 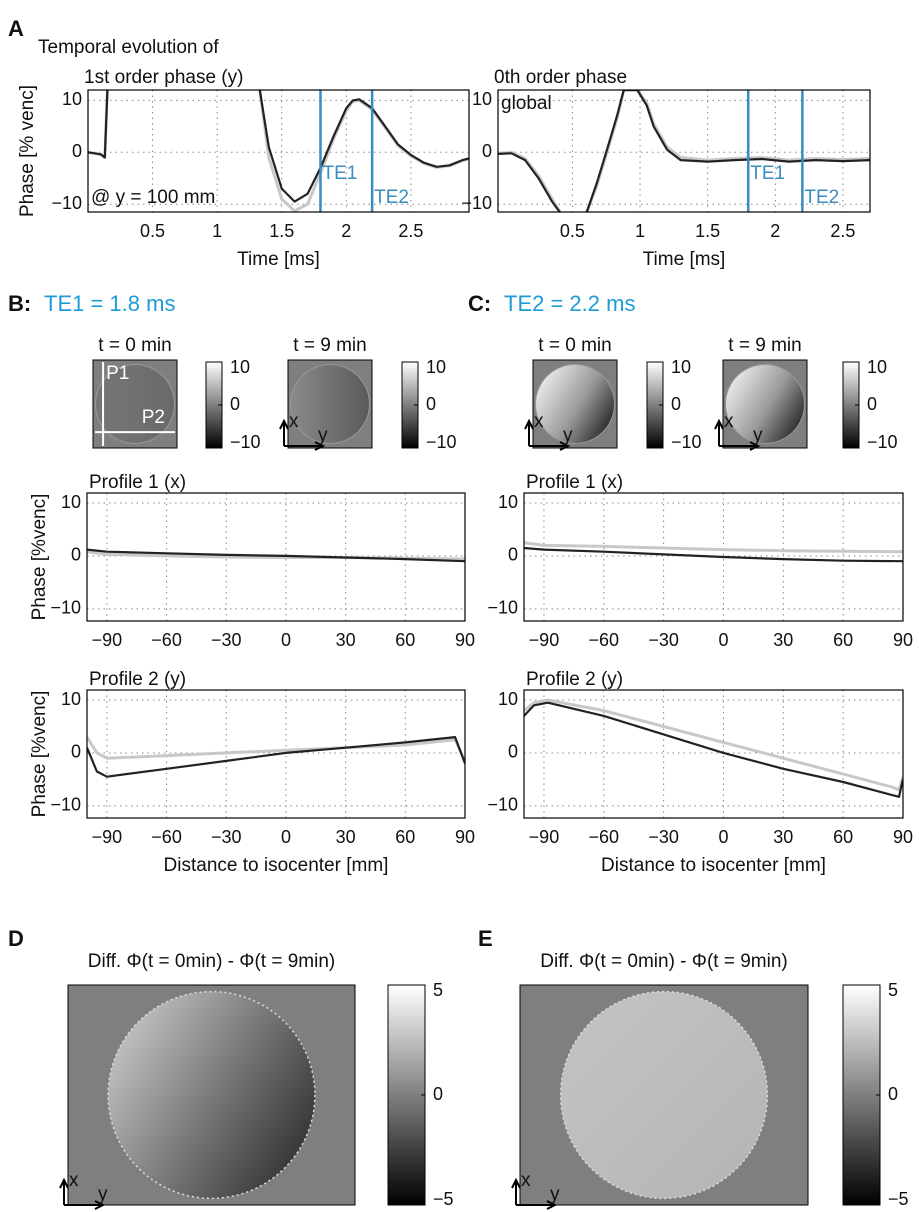 I want to click on reference-label: TE2, so click(x=391, y=197).